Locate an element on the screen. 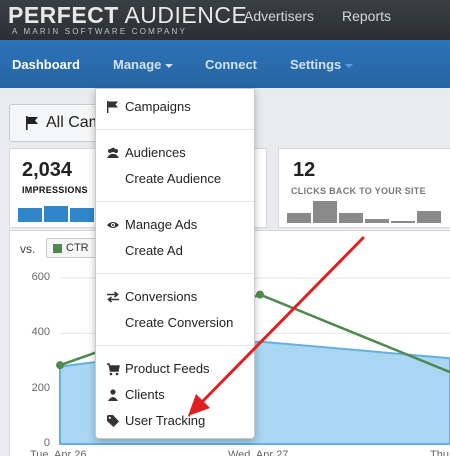 Image resolution: width=450 pixels, height=456 pixels. nav-manage-label: Manage is located at coordinates (137, 64).